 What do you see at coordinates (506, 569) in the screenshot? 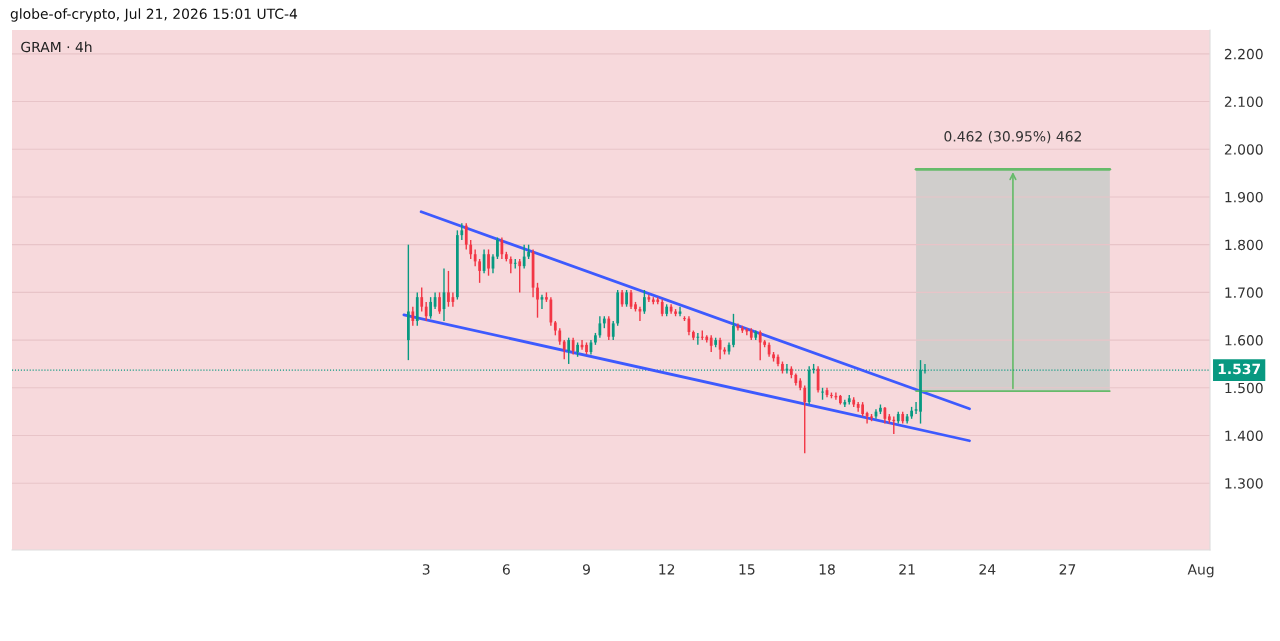
I see `x-tick-label: 6` at bounding box center [506, 569].